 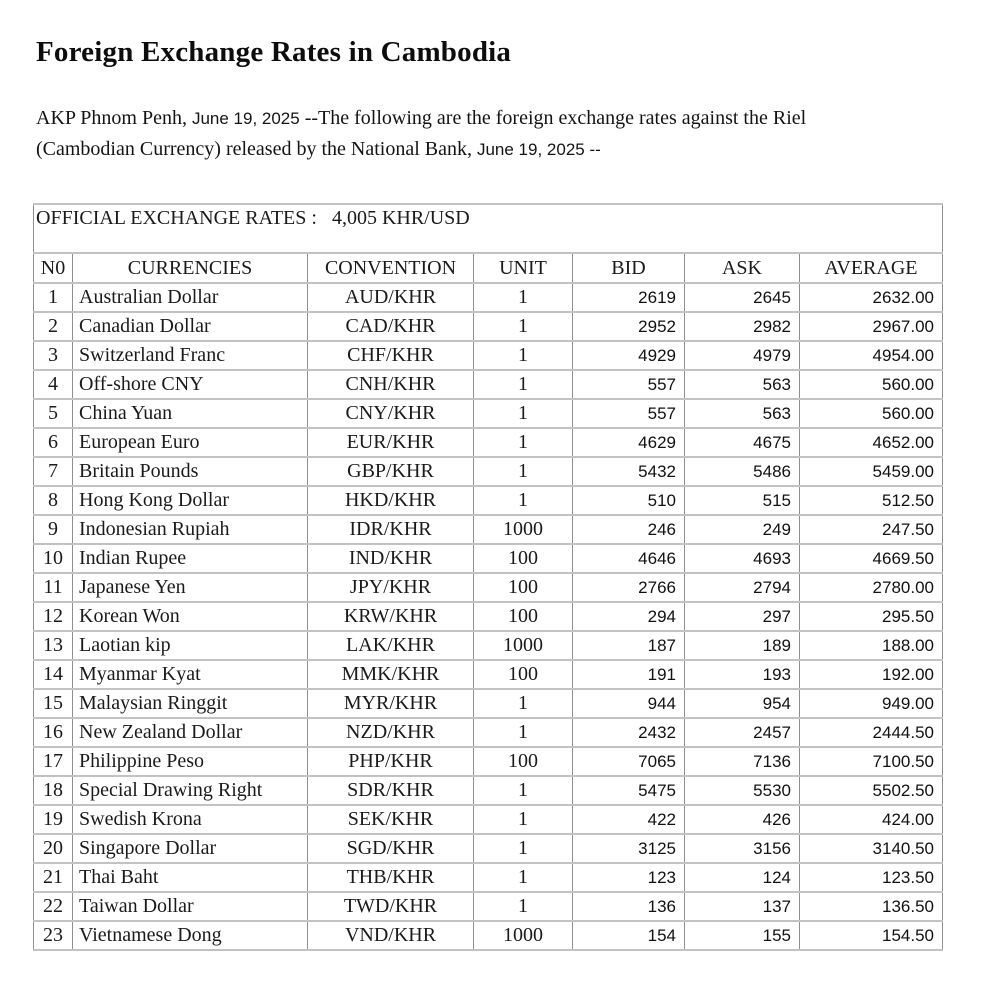 I want to click on cell-no: 15, so click(x=53, y=703).